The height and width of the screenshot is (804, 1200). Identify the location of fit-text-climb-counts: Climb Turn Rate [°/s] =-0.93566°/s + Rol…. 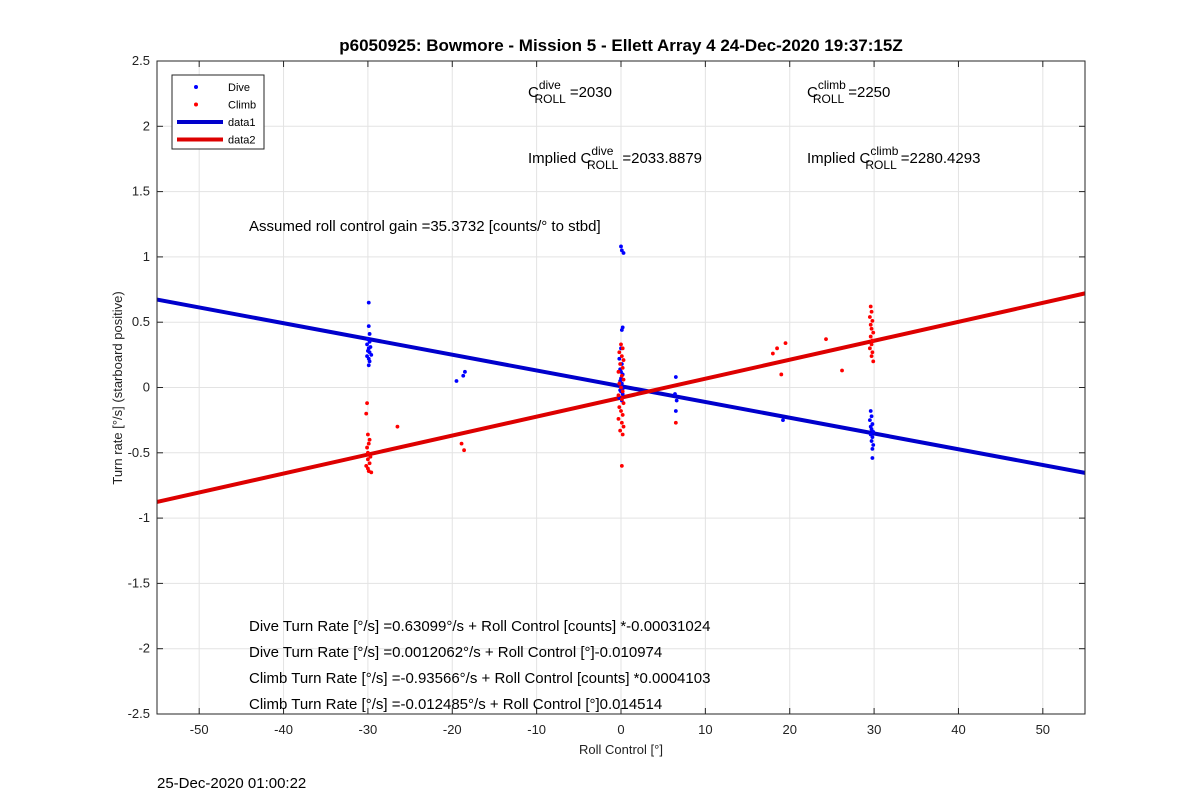
(479, 678).